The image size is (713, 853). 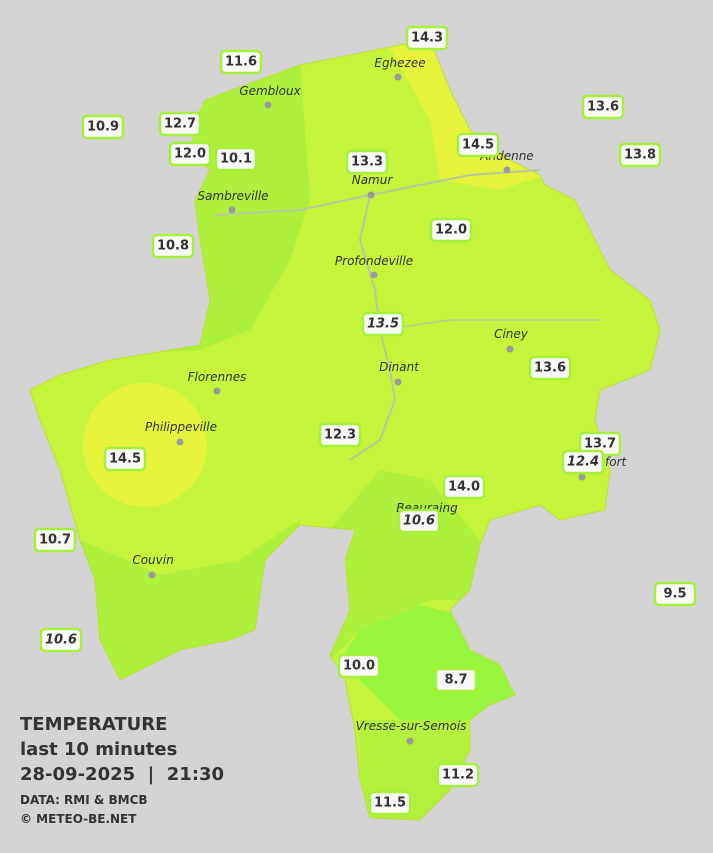 I want to click on station-value: 10.8, so click(x=173, y=246).